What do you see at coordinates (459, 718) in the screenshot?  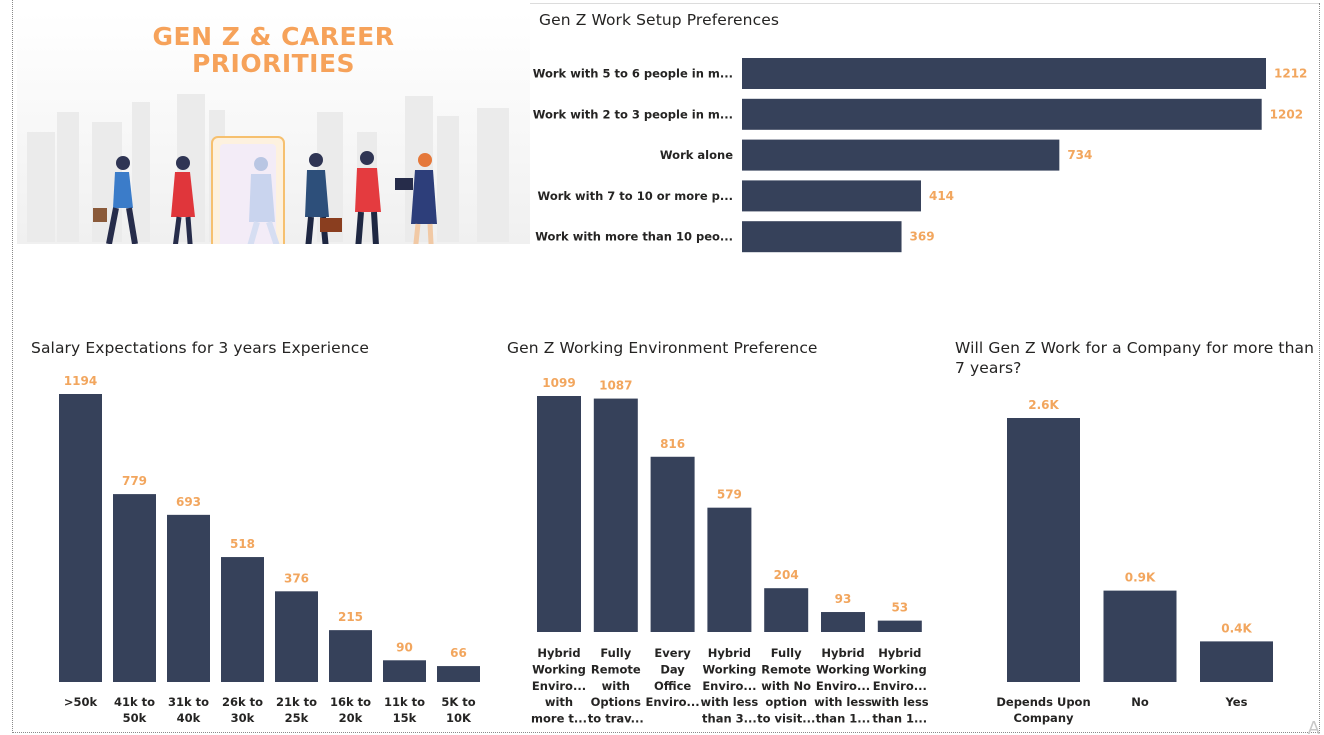 I see `salary-category-label: 10K` at bounding box center [459, 718].